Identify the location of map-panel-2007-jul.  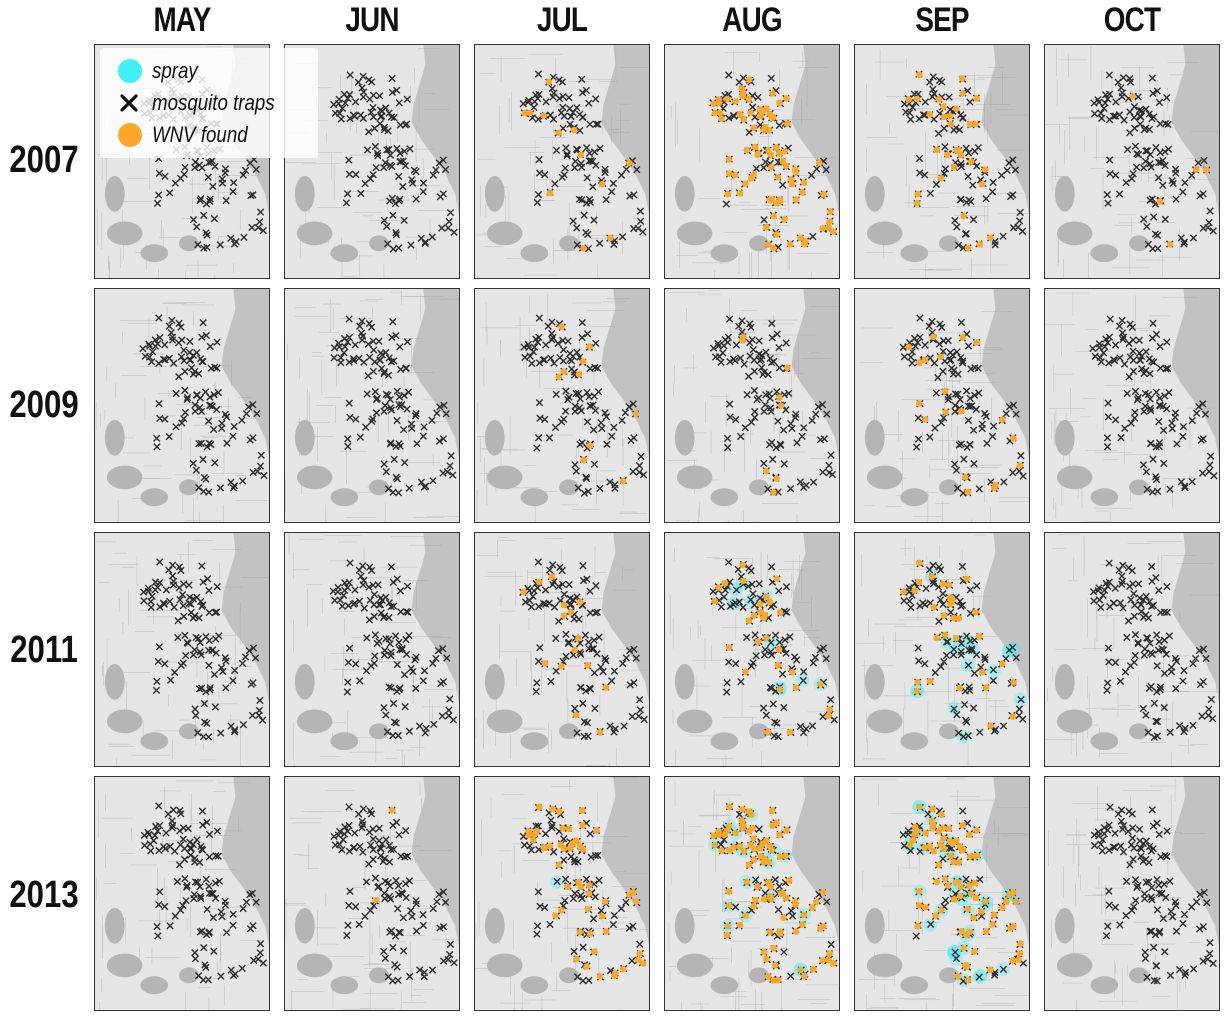
(562, 161).